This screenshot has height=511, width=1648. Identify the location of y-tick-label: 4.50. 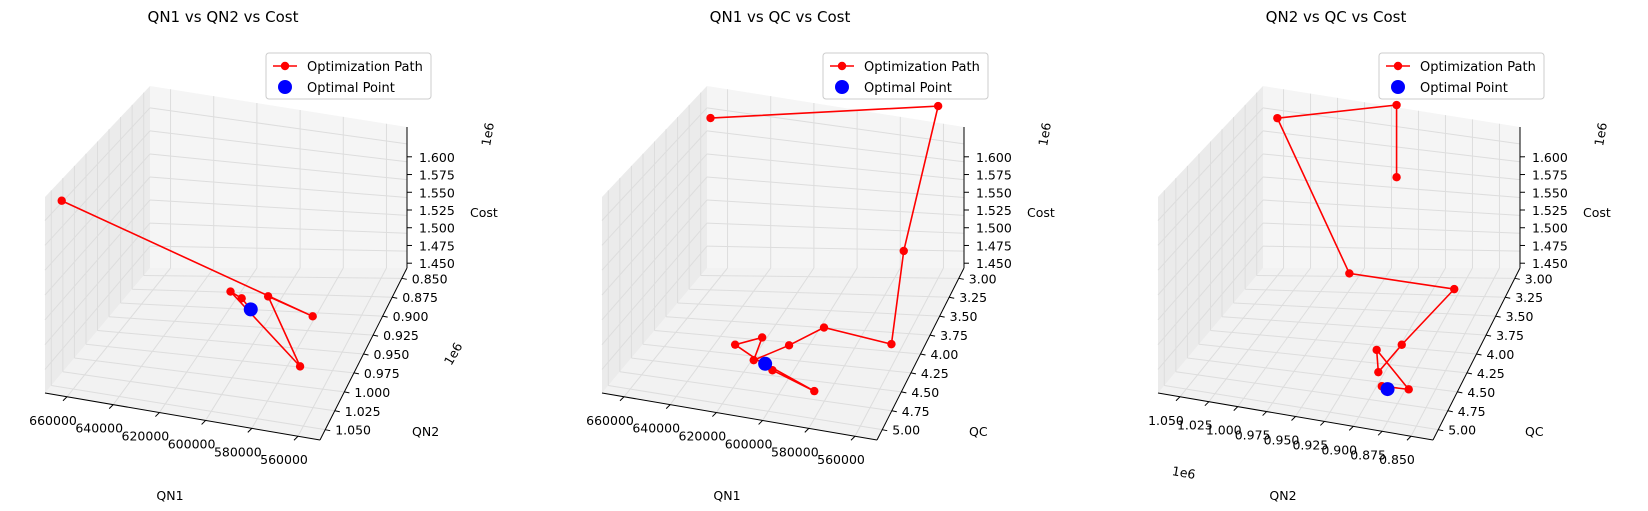
(925, 392).